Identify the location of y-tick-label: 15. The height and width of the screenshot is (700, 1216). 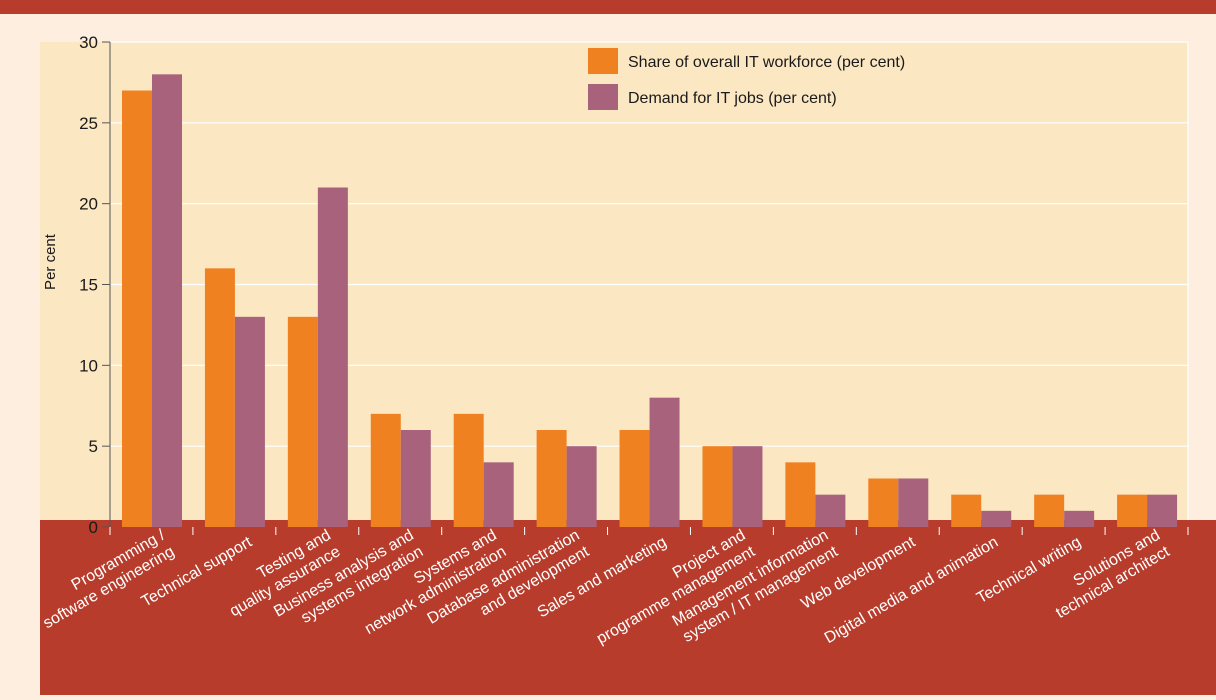
(88, 285).